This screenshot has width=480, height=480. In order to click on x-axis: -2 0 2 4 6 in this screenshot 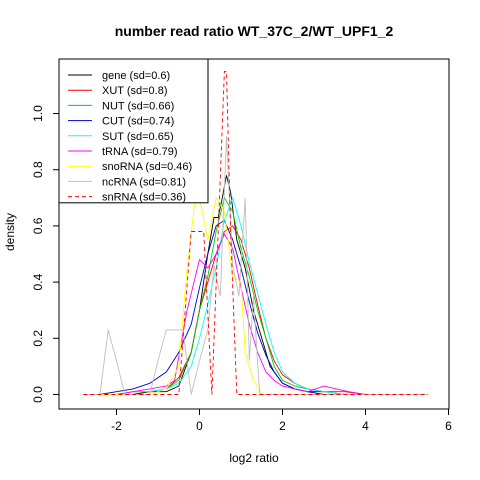, I will do `click(281, 420)`.